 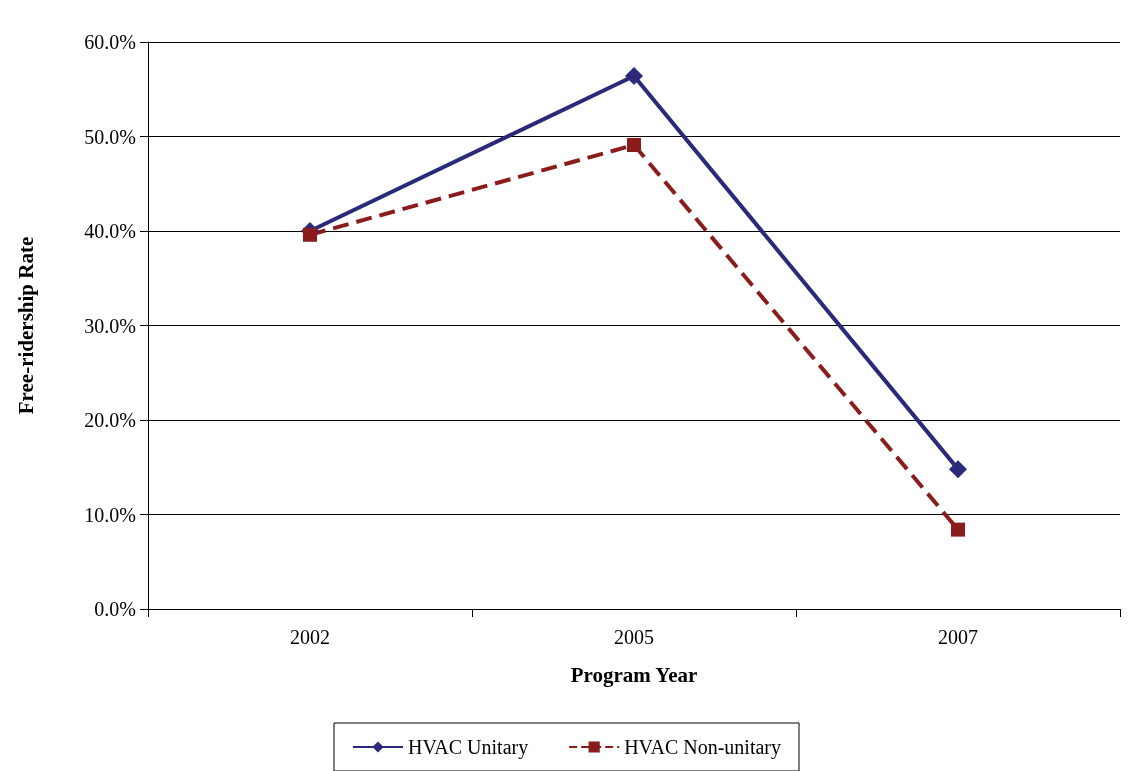 I want to click on legend-label: HVAC Unitary, so click(x=468, y=747).